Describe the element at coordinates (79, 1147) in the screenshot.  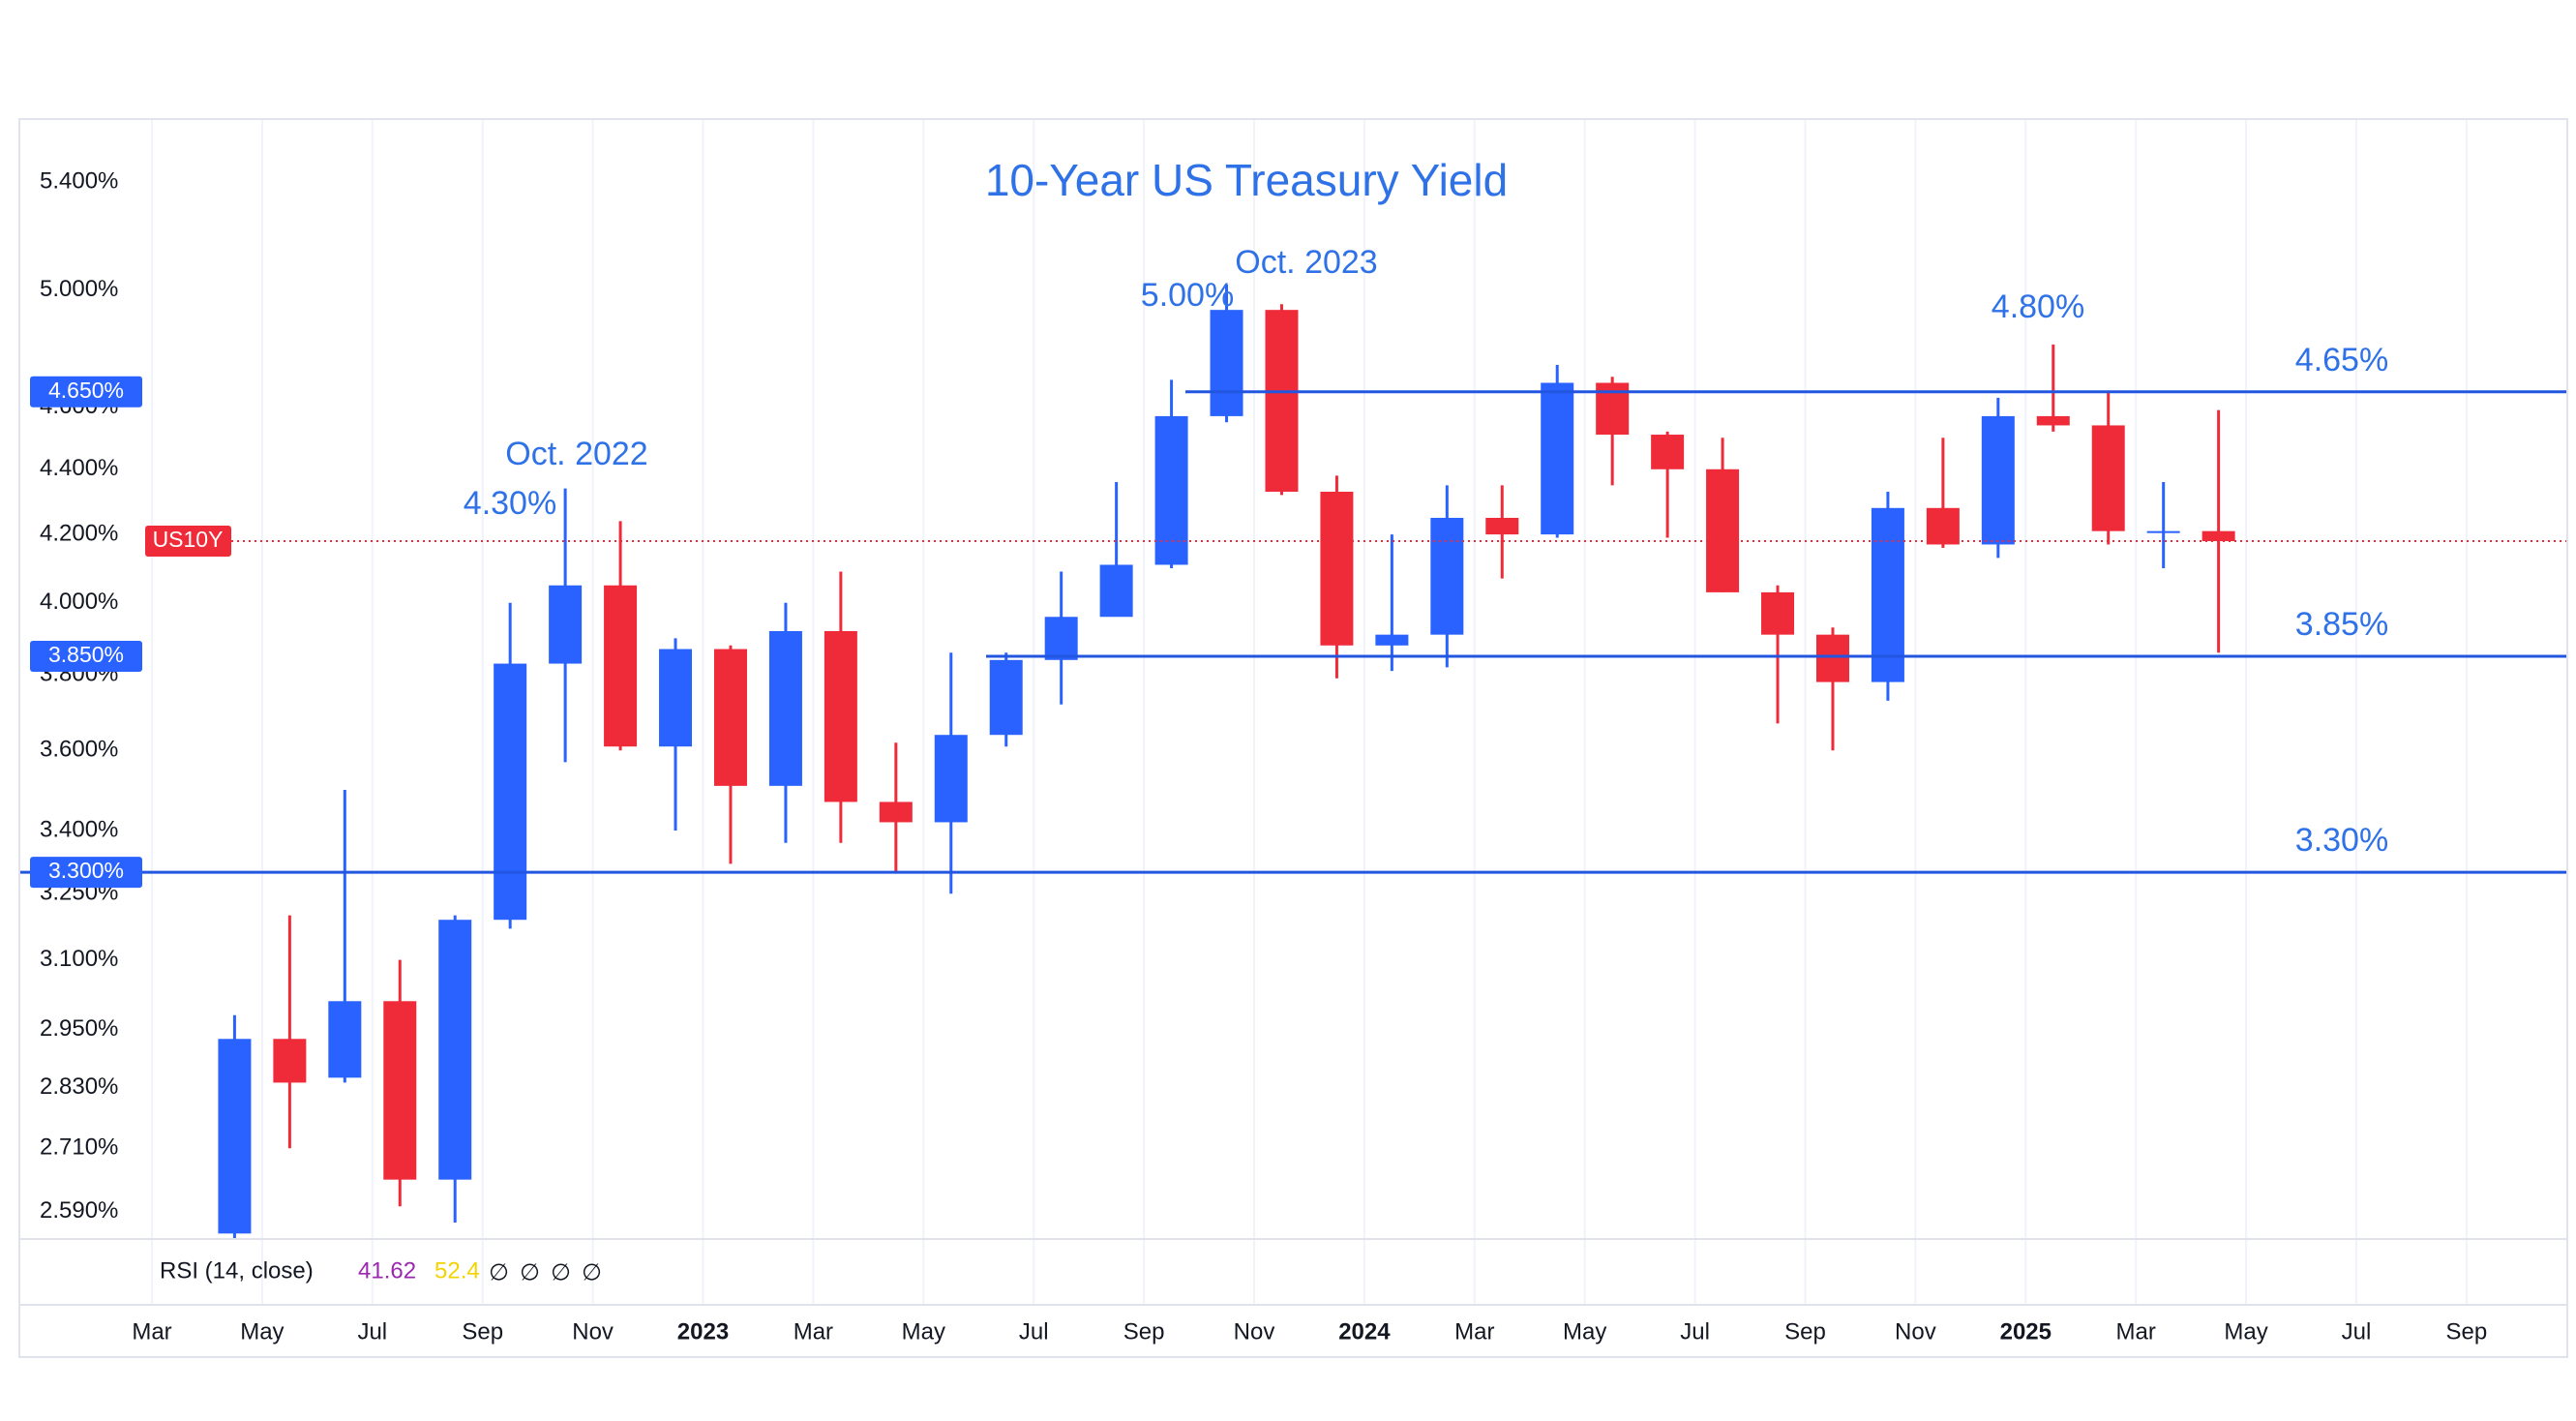
I see `y-tick-label: 2.710%` at that location.